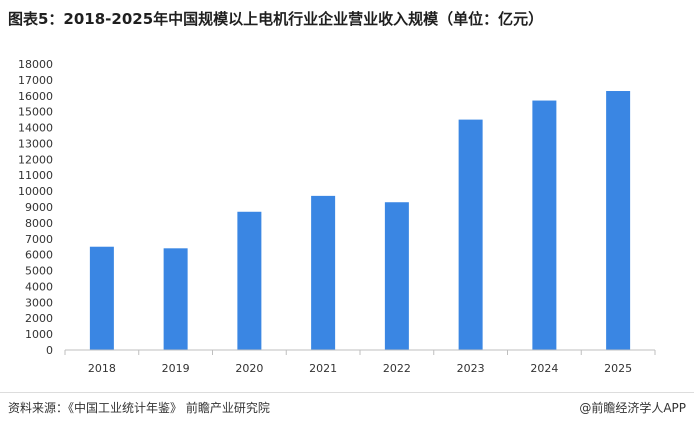  I want to click on bar-2019, so click(175, 299).